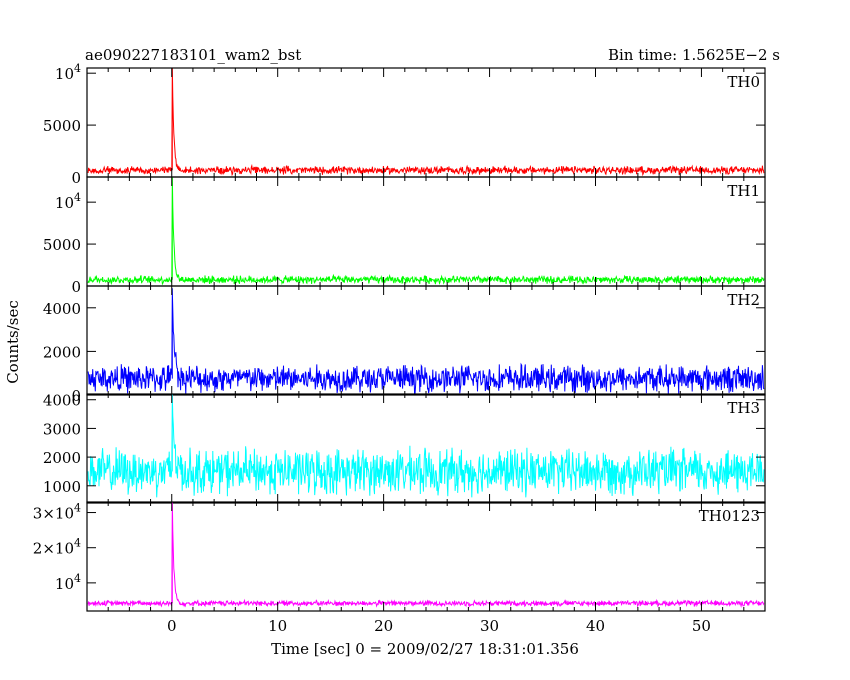  Describe the element at coordinates (489, 626) in the screenshot. I see `x-tick-label: 30` at that location.